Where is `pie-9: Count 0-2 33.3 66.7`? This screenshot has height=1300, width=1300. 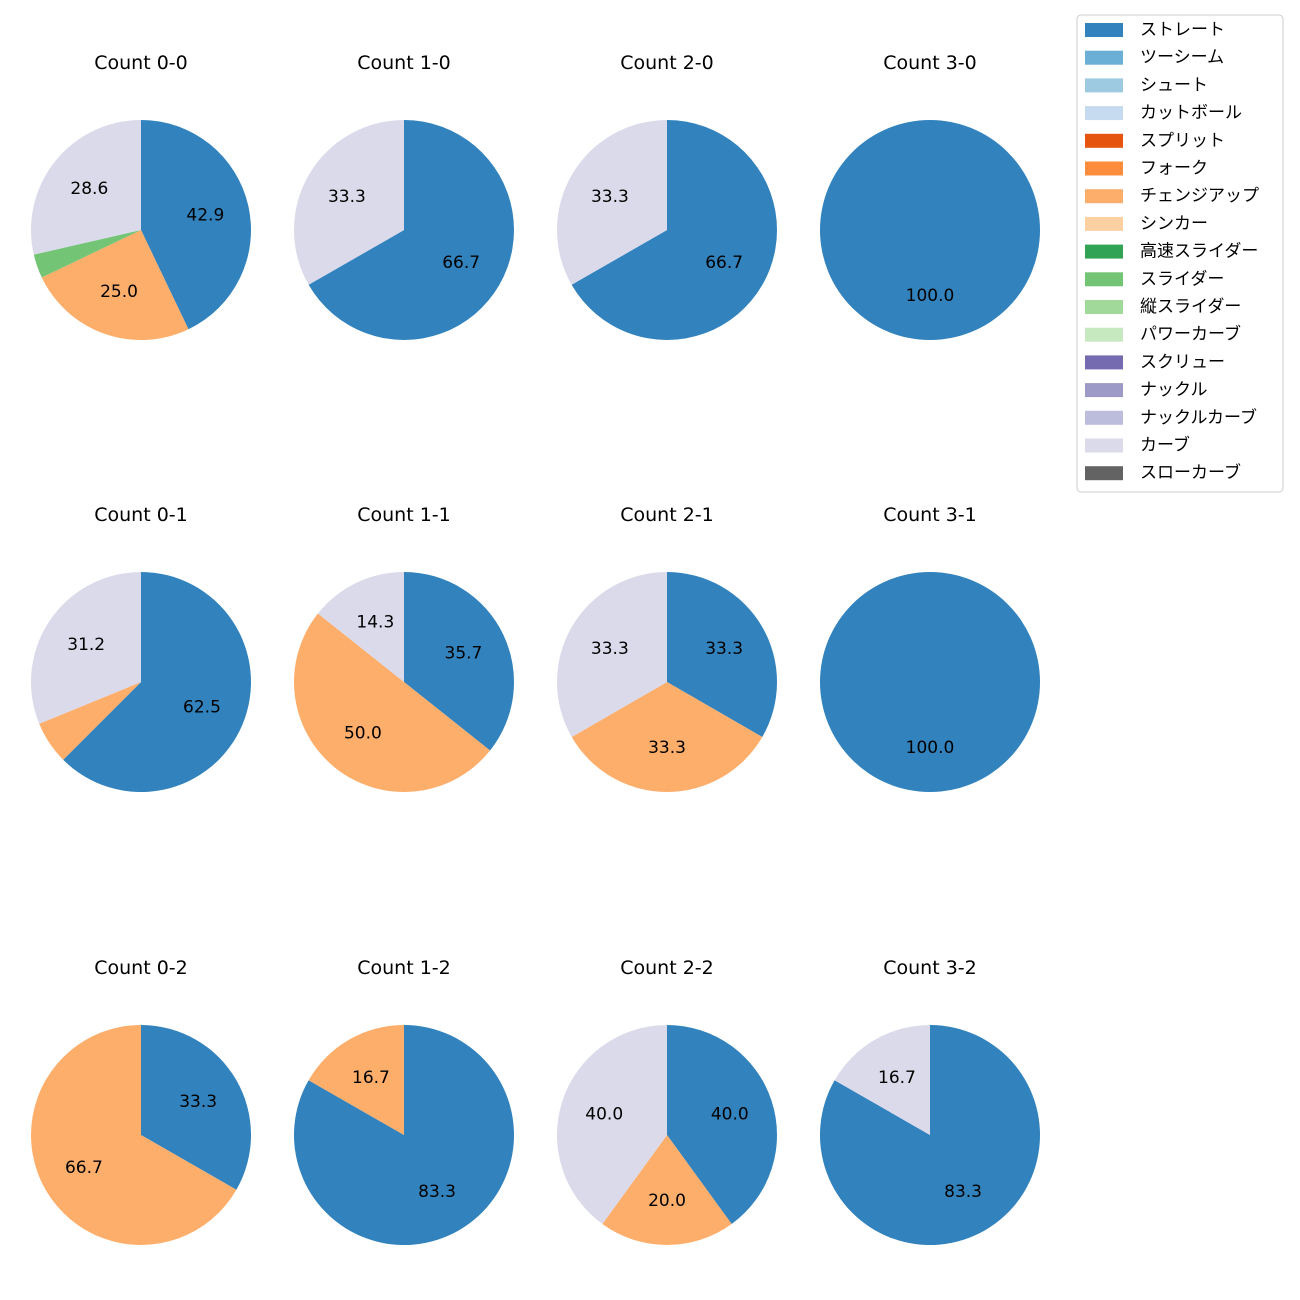 pie-9: Count 0-2 33.3 66.7 is located at coordinates (140, 1101).